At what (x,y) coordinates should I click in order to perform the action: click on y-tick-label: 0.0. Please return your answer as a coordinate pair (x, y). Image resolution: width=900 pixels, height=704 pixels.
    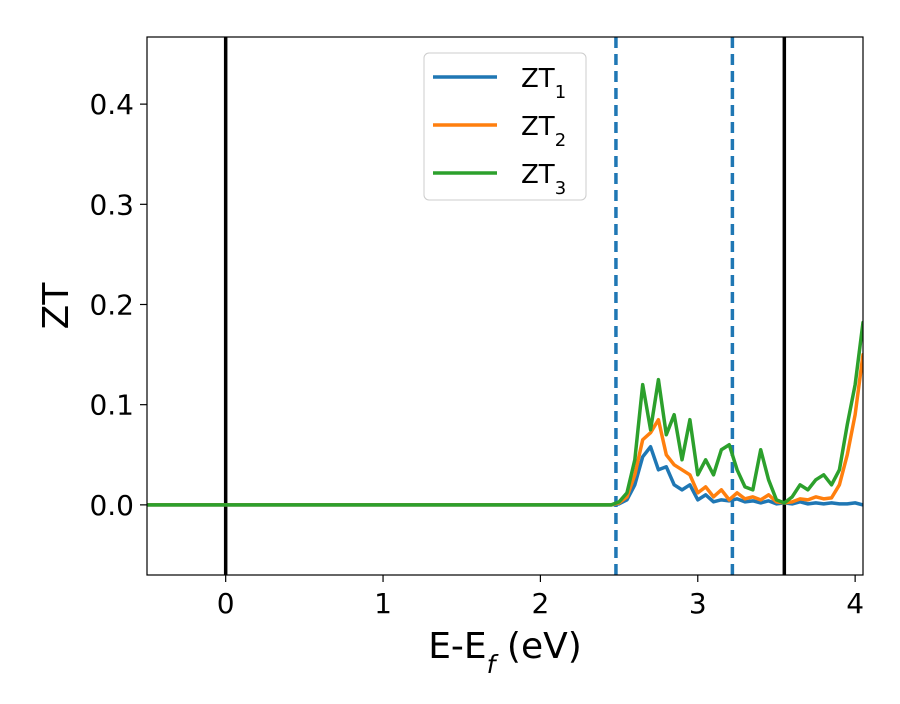
    Looking at the image, I should click on (111, 505).